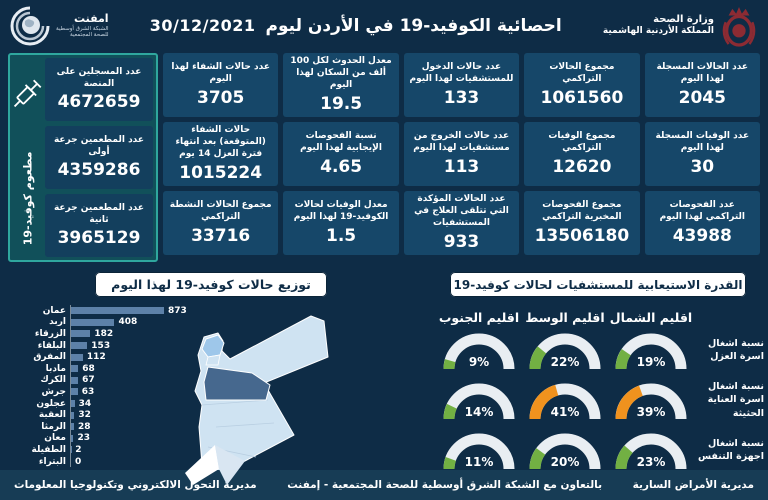  Describe the element at coordinates (702, 97) in the screenshot. I see `stat-value: 2045` at that location.